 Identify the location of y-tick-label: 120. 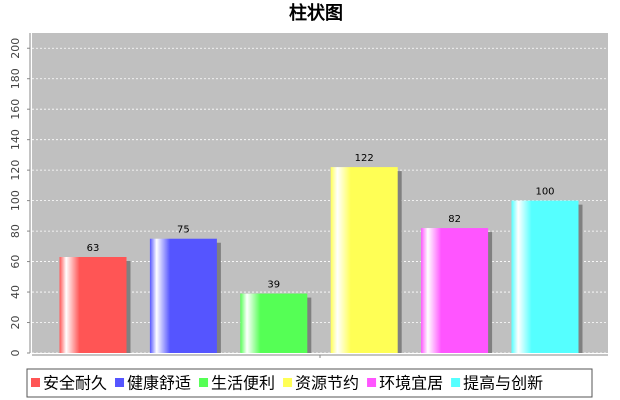
(15, 170).